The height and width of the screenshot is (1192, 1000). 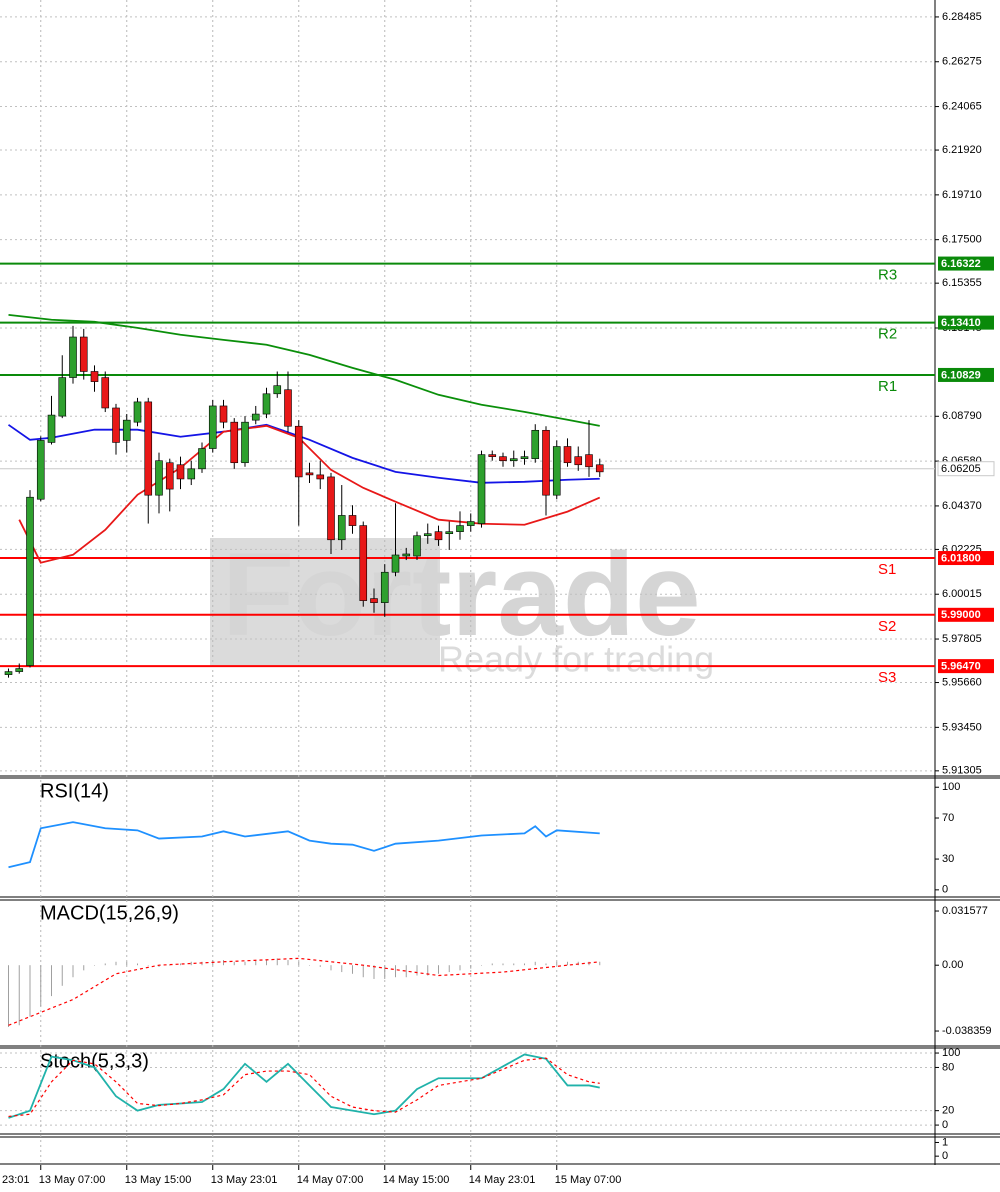 I want to click on y-tick-label: 5.91305, so click(x=962, y=771).